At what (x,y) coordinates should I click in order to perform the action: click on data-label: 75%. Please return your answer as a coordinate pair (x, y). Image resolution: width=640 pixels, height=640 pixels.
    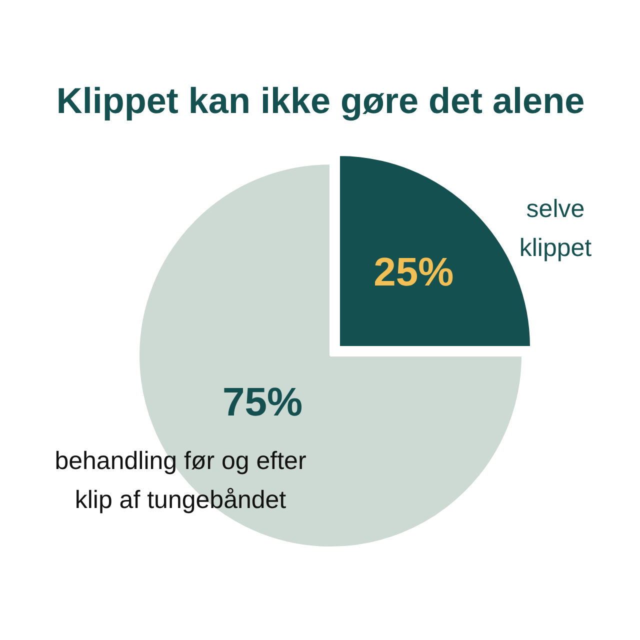
    Looking at the image, I should click on (262, 402).